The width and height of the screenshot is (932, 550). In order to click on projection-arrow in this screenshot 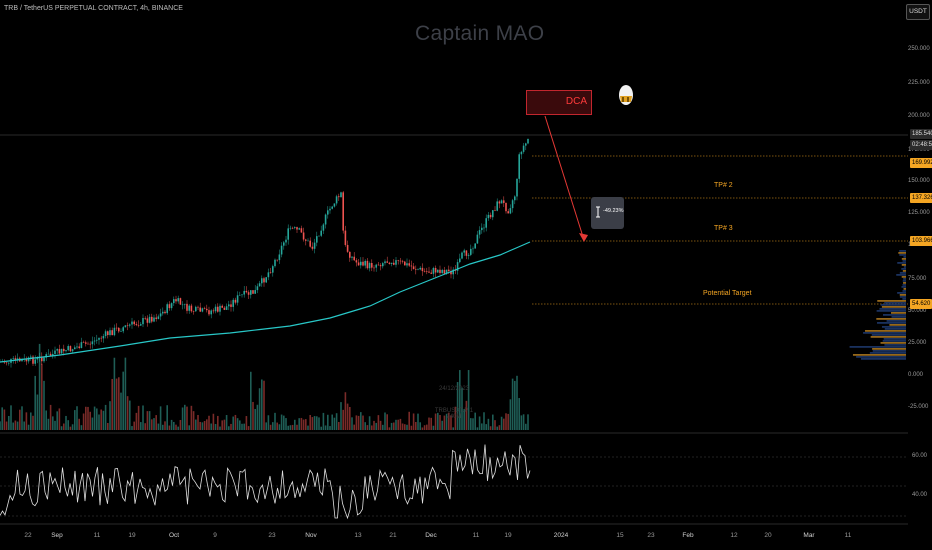, I will do `click(564, 178)`.